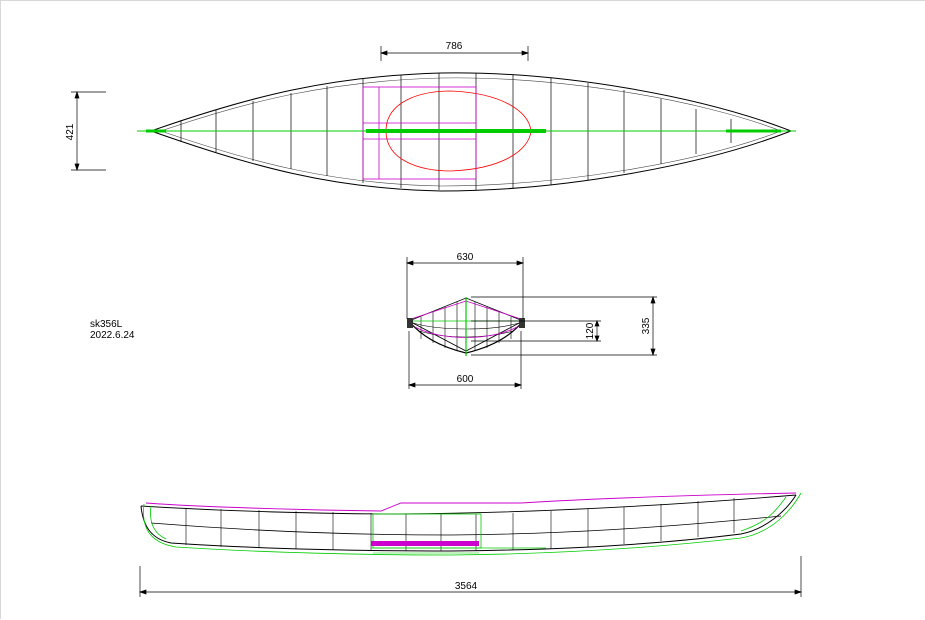  Describe the element at coordinates (470, 576) in the screenshot. I see `dim-overall-length` at that location.